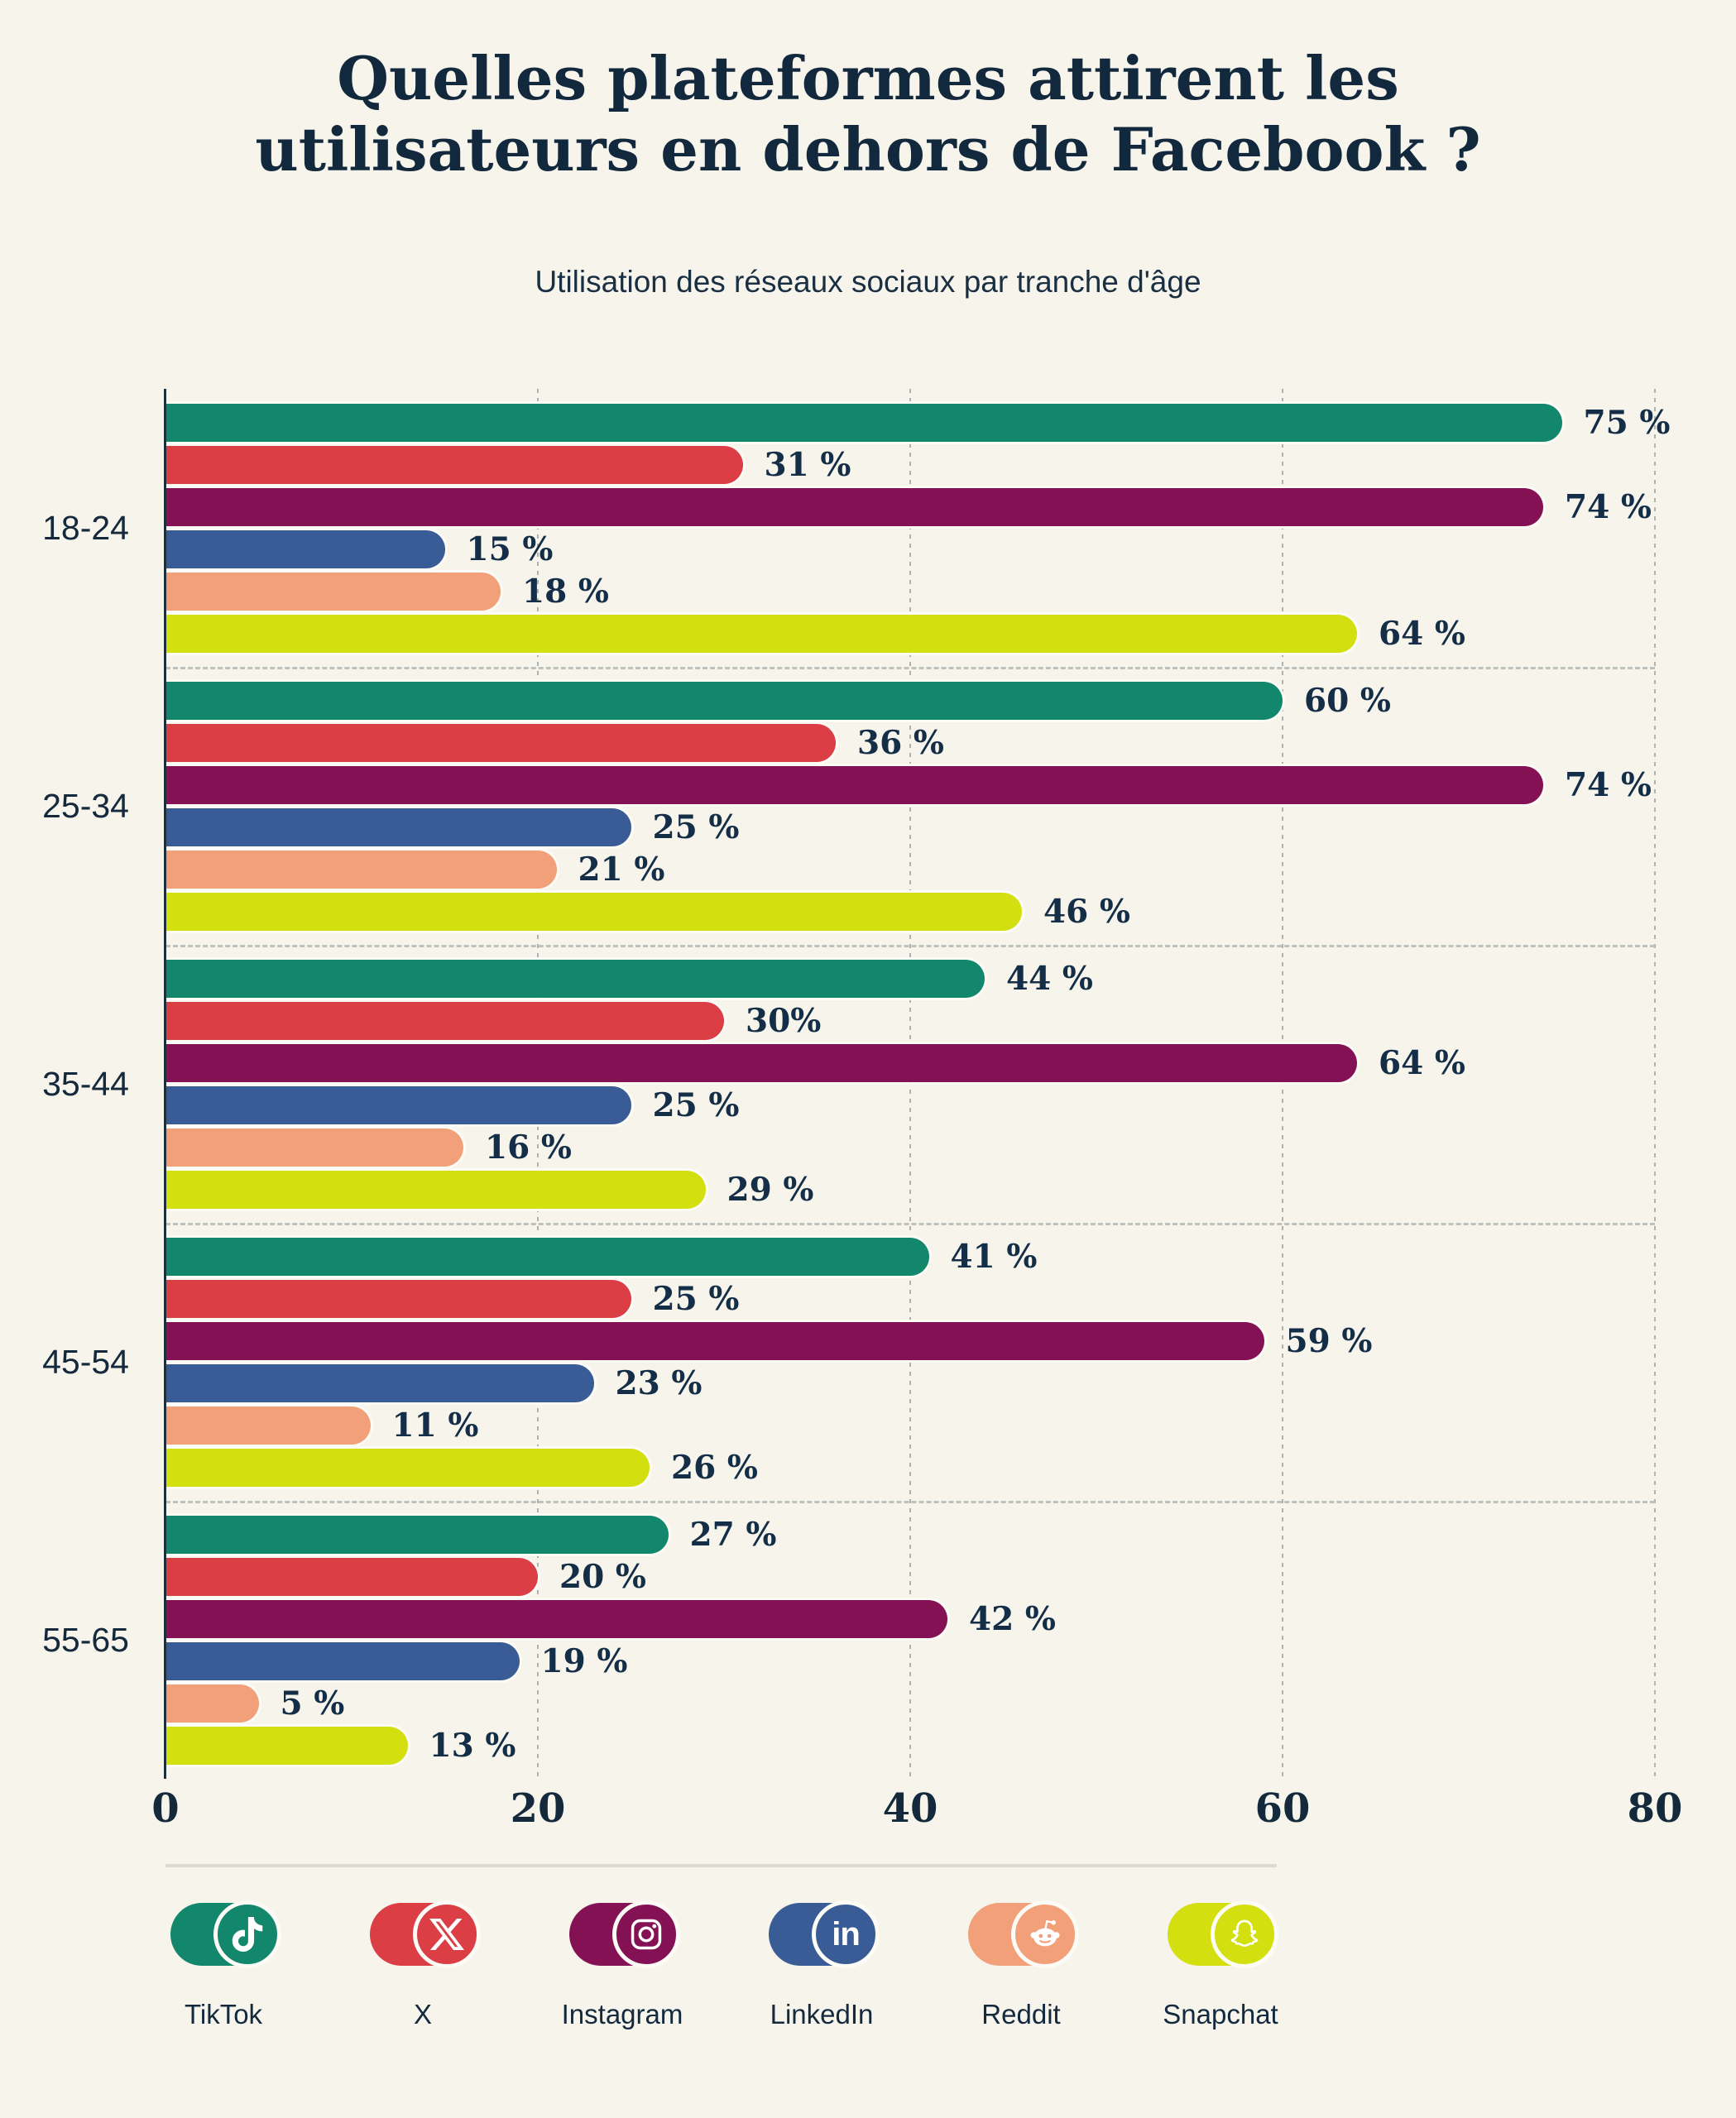 Image resolution: width=1736 pixels, height=2118 pixels. What do you see at coordinates (910, 1703) in the screenshot?
I see `bar-row-reddit-55-65: 5 %` at bounding box center [910, 1703].